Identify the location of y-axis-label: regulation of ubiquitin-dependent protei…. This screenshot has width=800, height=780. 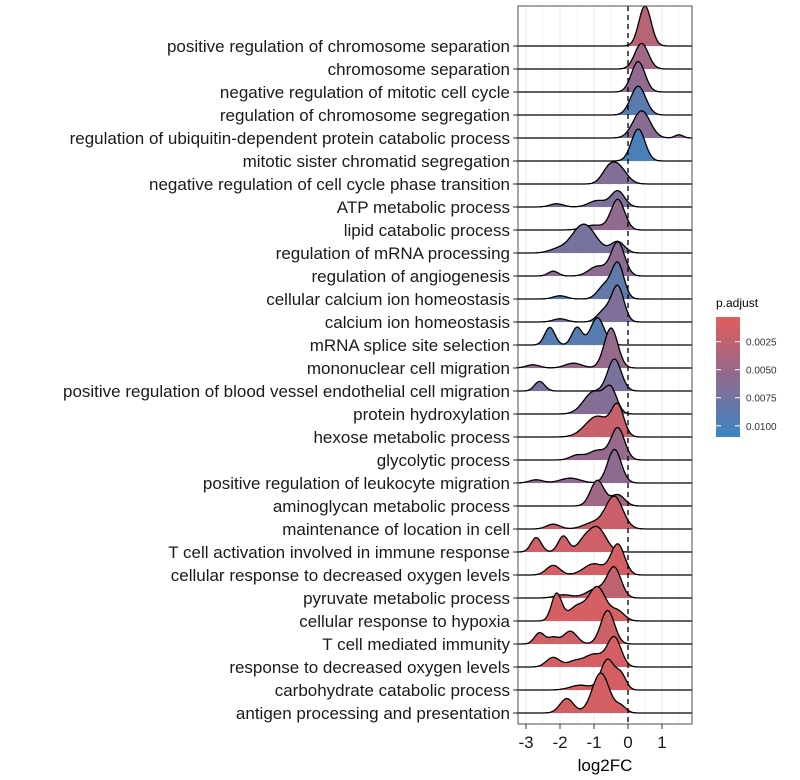
(290, 138).